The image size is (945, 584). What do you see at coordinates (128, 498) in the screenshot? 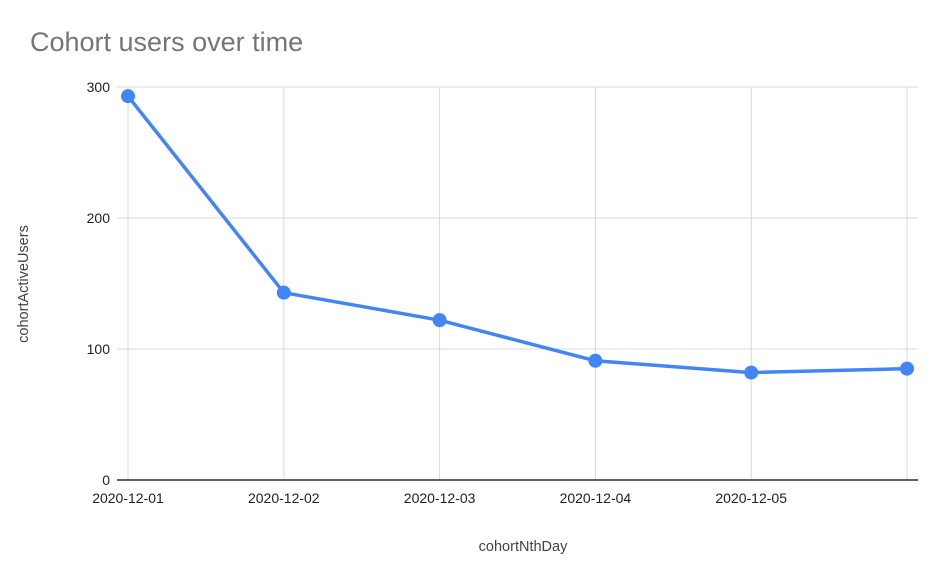
I see `x-tick-label: 2020-12-01` at bounding box center [128, 498].